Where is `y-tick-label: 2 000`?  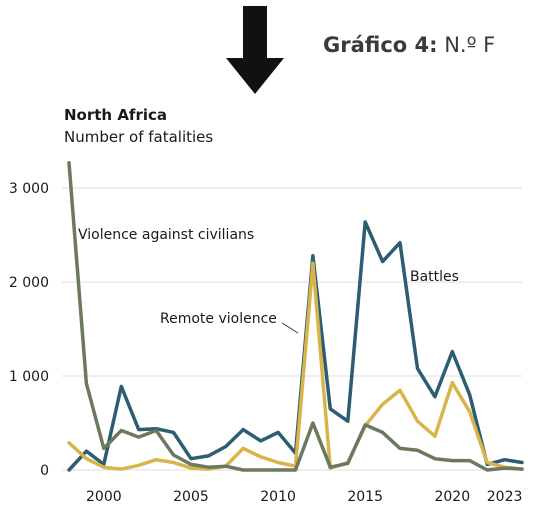 y-tick-label: 2 000 is located at coordinates (29, 283).